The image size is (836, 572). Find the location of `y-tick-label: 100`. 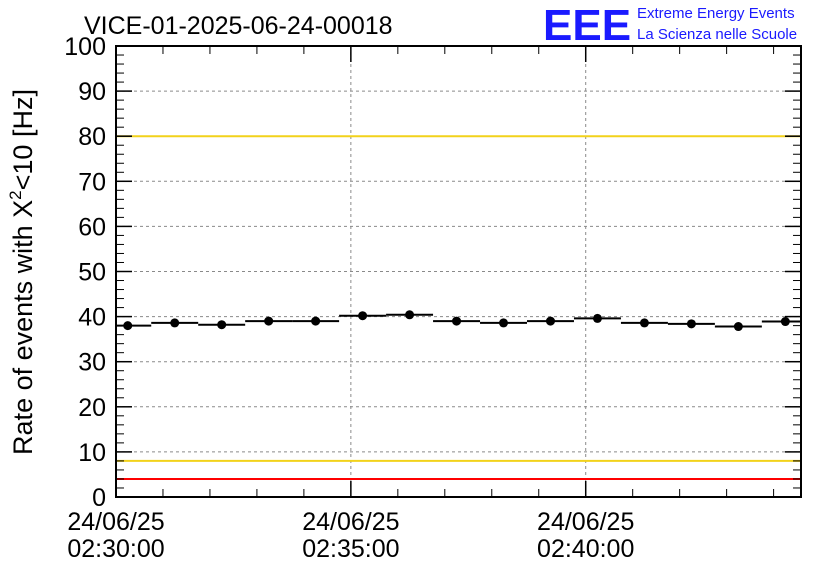

y-tick-label: 100 is located at coordinates (85, 47).